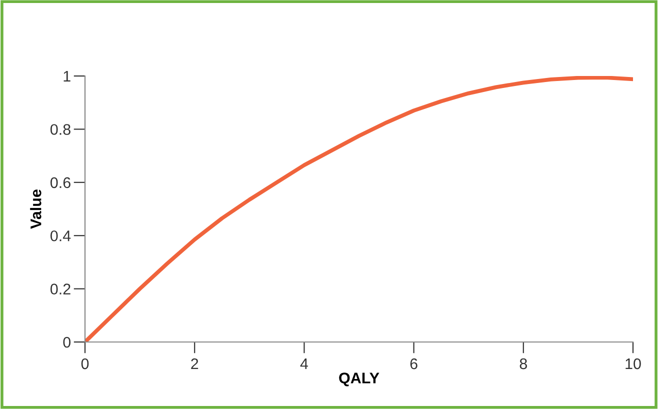 The height and width of the screenshot is (409, 658). Describe the element at coordinates (414, 364) in the screenshot. I see `x-tick-label: 6` at that location.